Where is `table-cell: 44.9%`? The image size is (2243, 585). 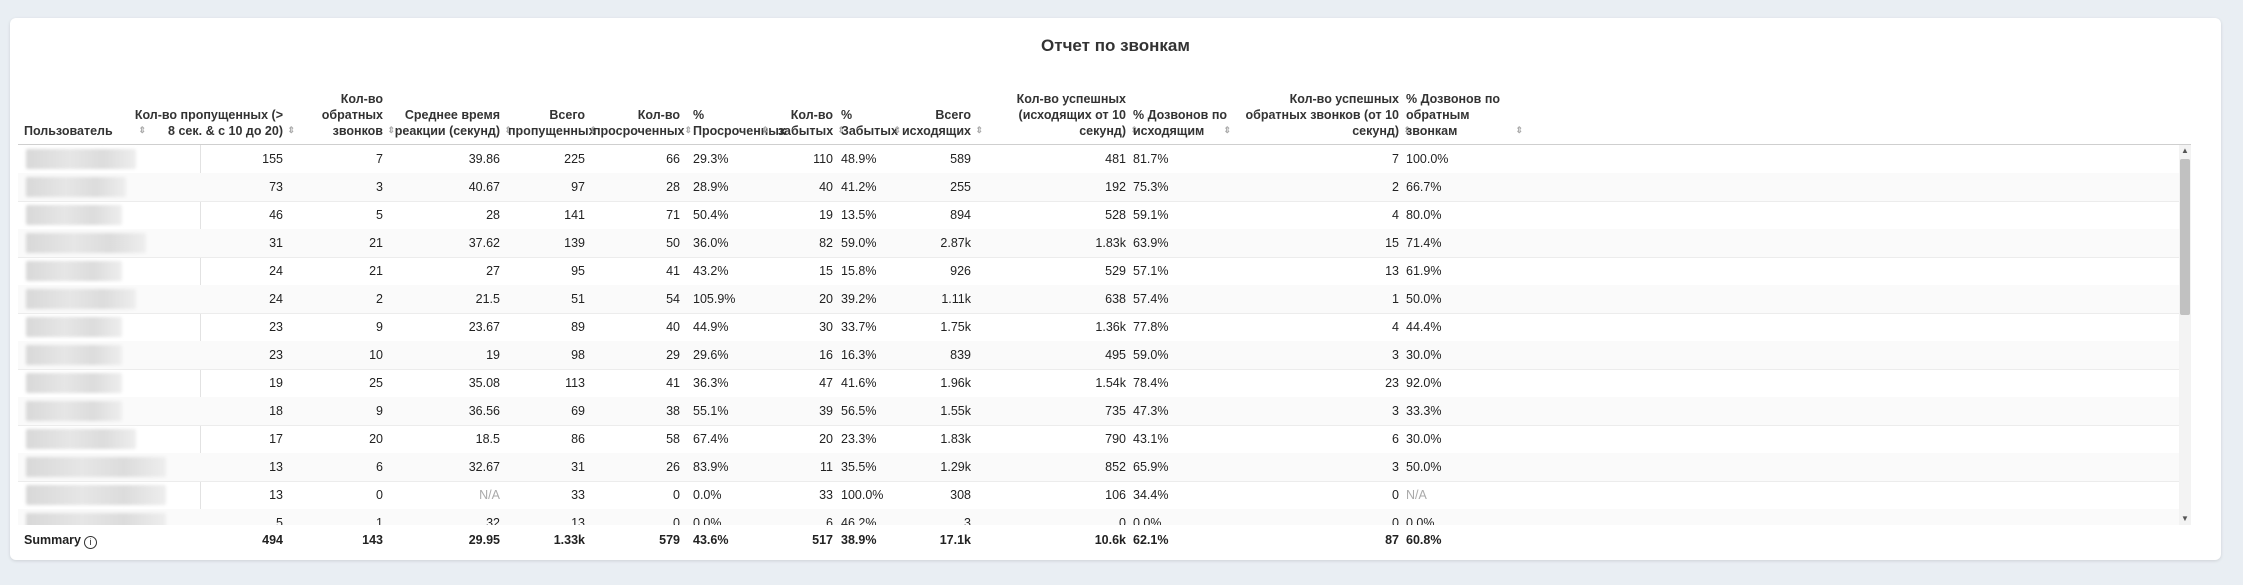 table-cell: 44.9% is located at coordinates (711, 327).